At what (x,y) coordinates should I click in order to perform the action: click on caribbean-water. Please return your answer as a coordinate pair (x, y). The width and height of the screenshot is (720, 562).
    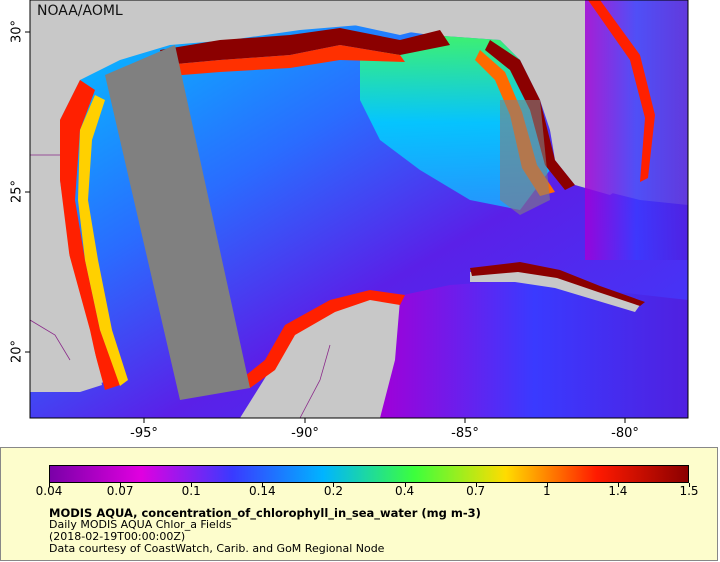
    Looking at the image, I should click on (534, 349).